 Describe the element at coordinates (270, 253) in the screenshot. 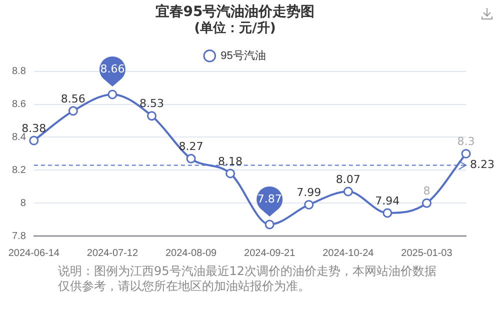

I see `x-tick-label: 2024-09-21` at that location.